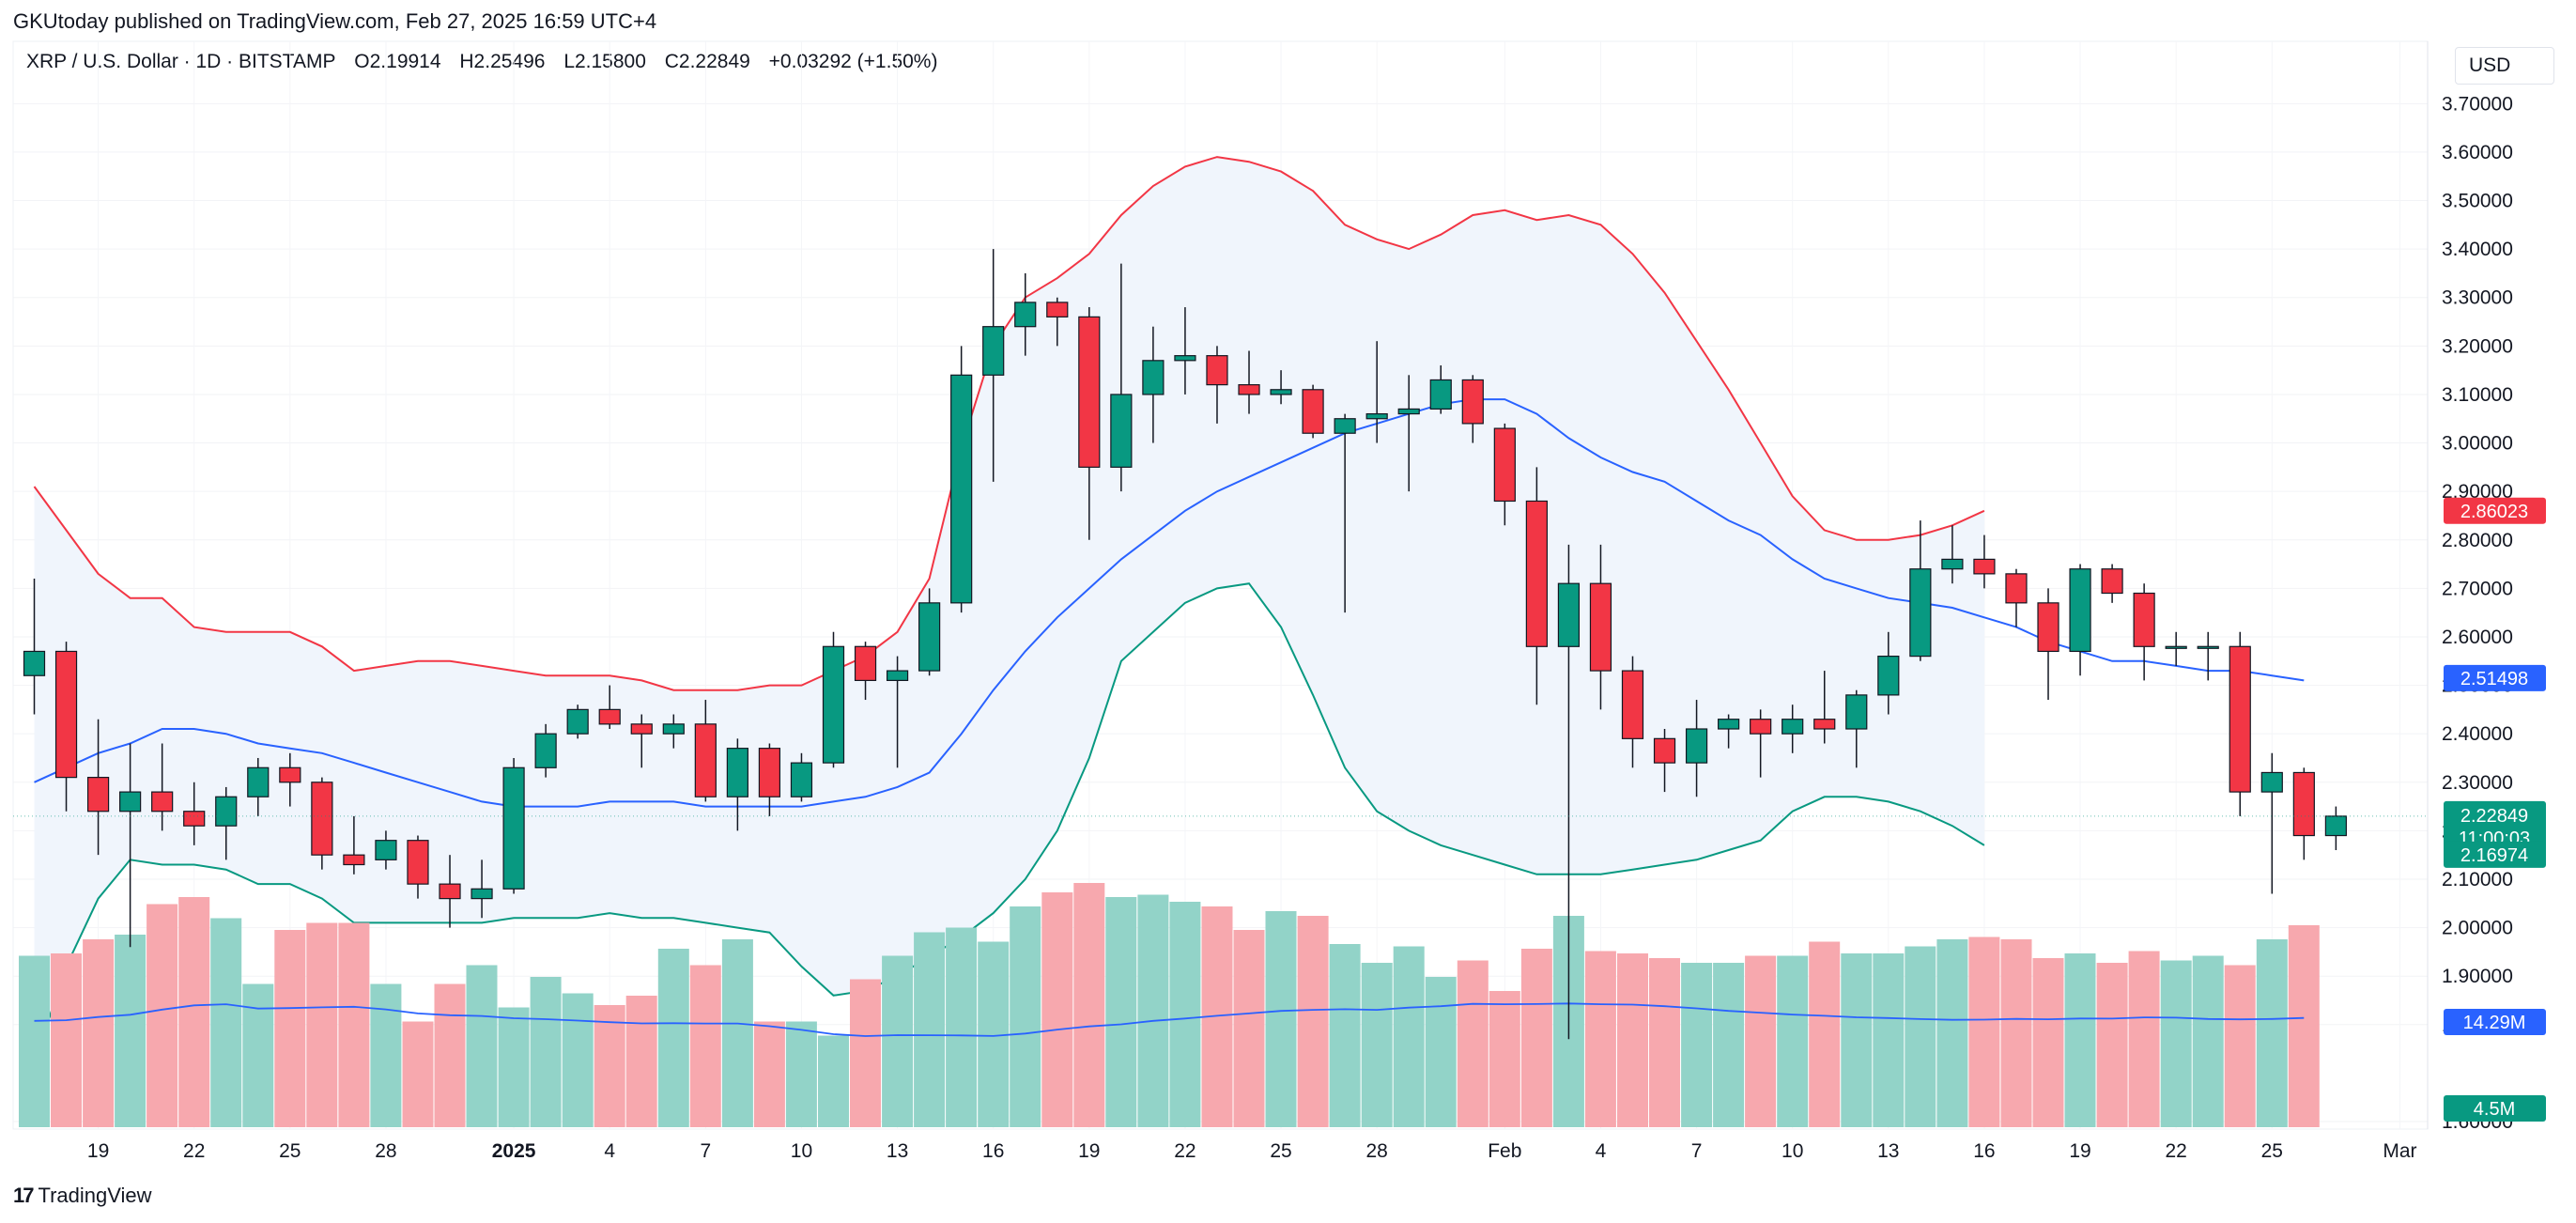 Image resolution: width=2576 pixels, height=1223 pixels. Describe the element at coordinates (2477, 976) in the screenshot. I see `y-tick-label: 1.90000` at that location.